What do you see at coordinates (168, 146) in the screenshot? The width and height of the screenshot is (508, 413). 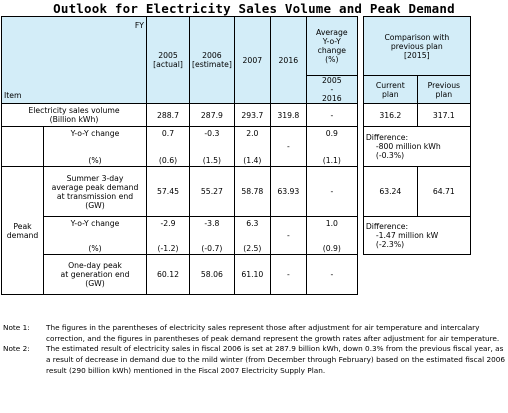 I see `sales-yoy-2005: 0.7 (0.6)` at bounding box center [168, 146].